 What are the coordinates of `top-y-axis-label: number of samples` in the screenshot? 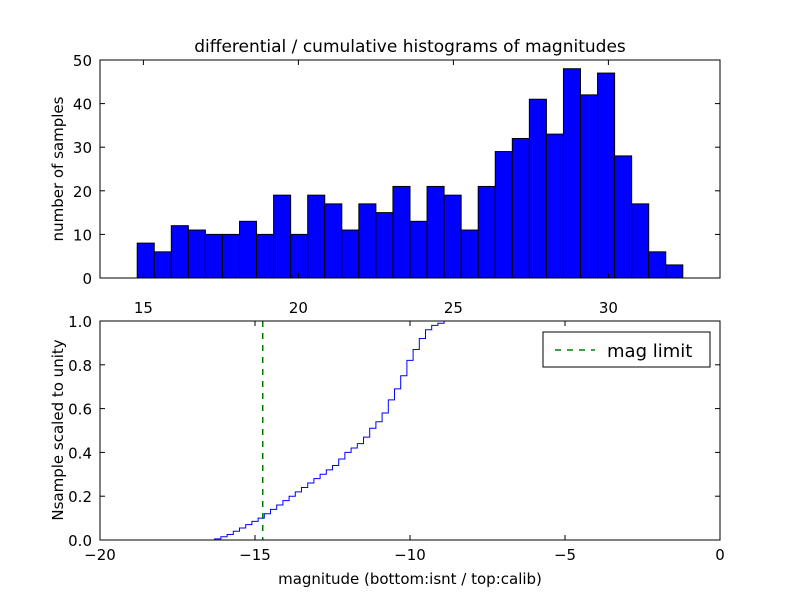 It's located at (58, 168).